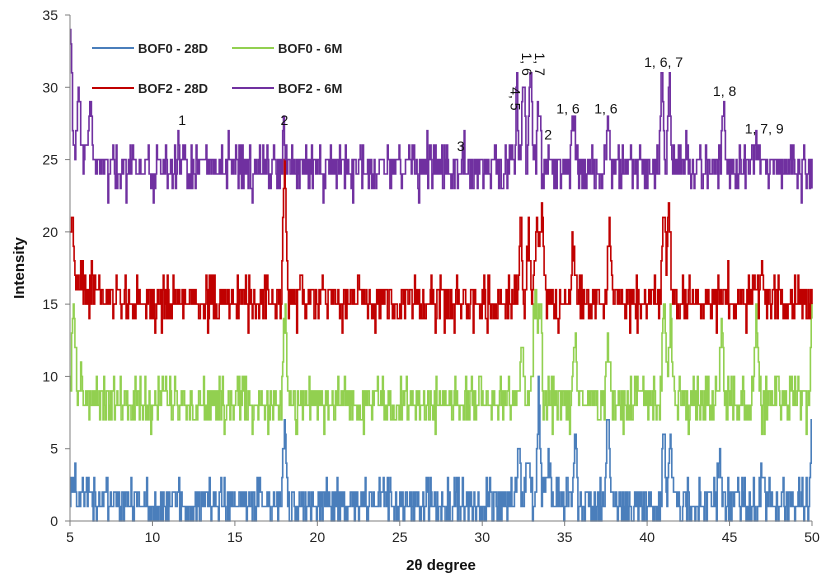  What do you see at coordinates (217, 68) in the screenshot?
I see `legend: BOF0 - 28D BOF0 - 6M BOF2 - 28D BOF2 - 6M` at bounding box center [217, 68].